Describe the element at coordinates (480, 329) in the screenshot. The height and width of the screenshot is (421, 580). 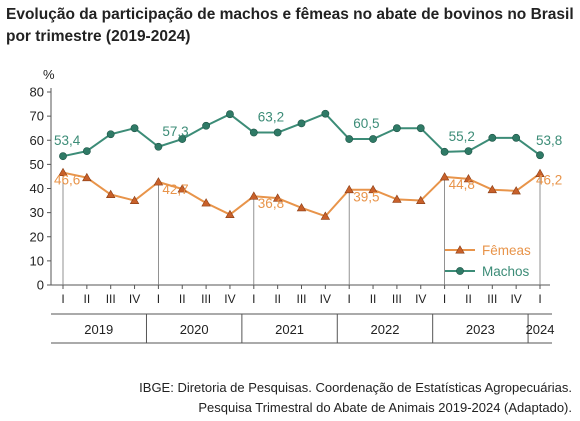
I see `year-label: 2023` at that location.